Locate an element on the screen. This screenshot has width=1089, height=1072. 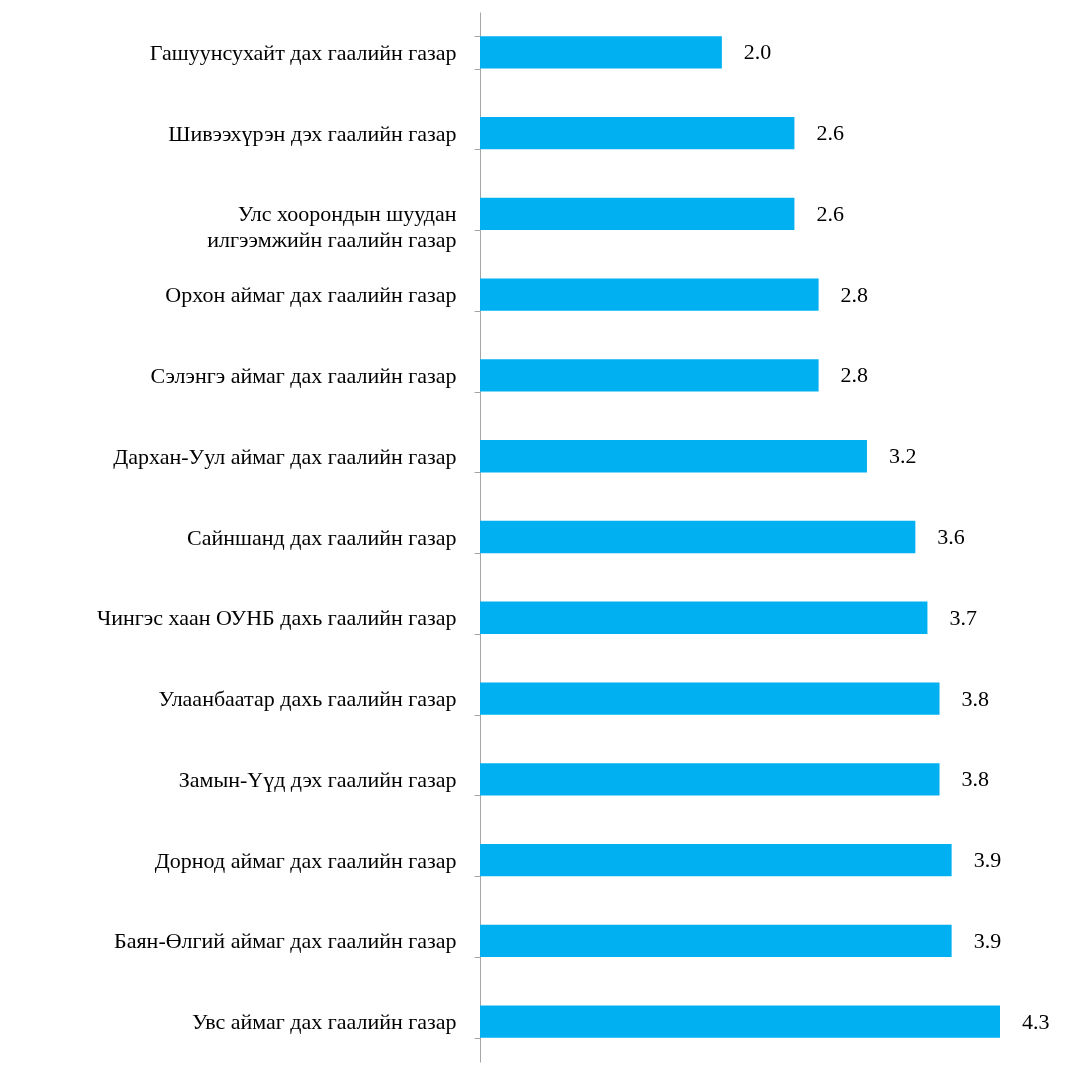
data-label: 3.2 is located at coordinates (902, 456).